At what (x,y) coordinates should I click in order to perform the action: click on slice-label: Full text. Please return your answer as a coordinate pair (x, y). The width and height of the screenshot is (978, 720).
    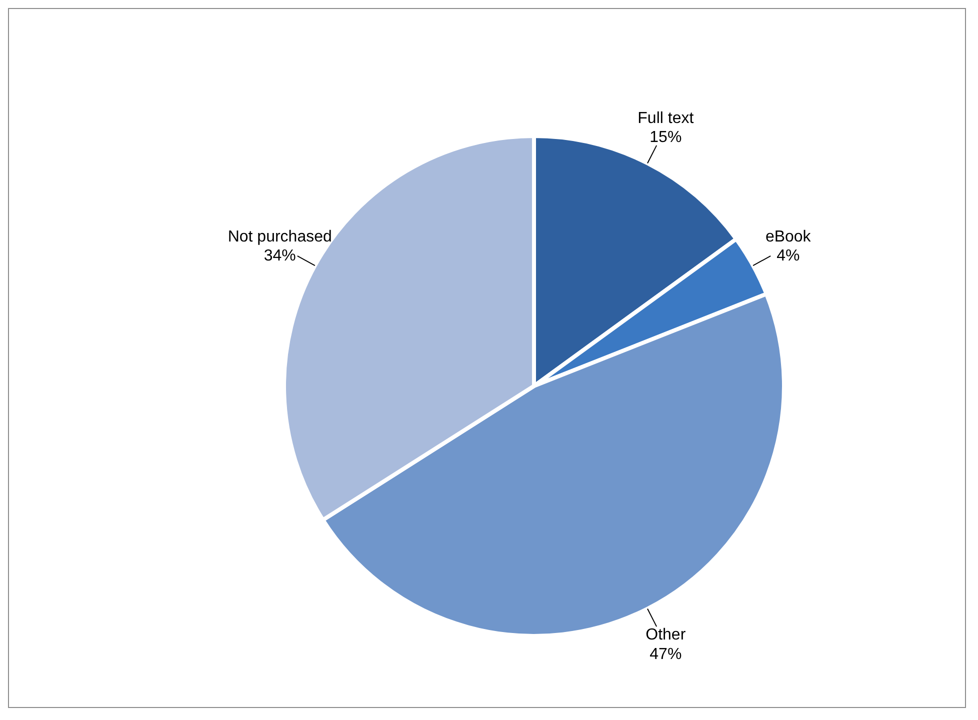
    Looking at the image, I should click on (666, 118).